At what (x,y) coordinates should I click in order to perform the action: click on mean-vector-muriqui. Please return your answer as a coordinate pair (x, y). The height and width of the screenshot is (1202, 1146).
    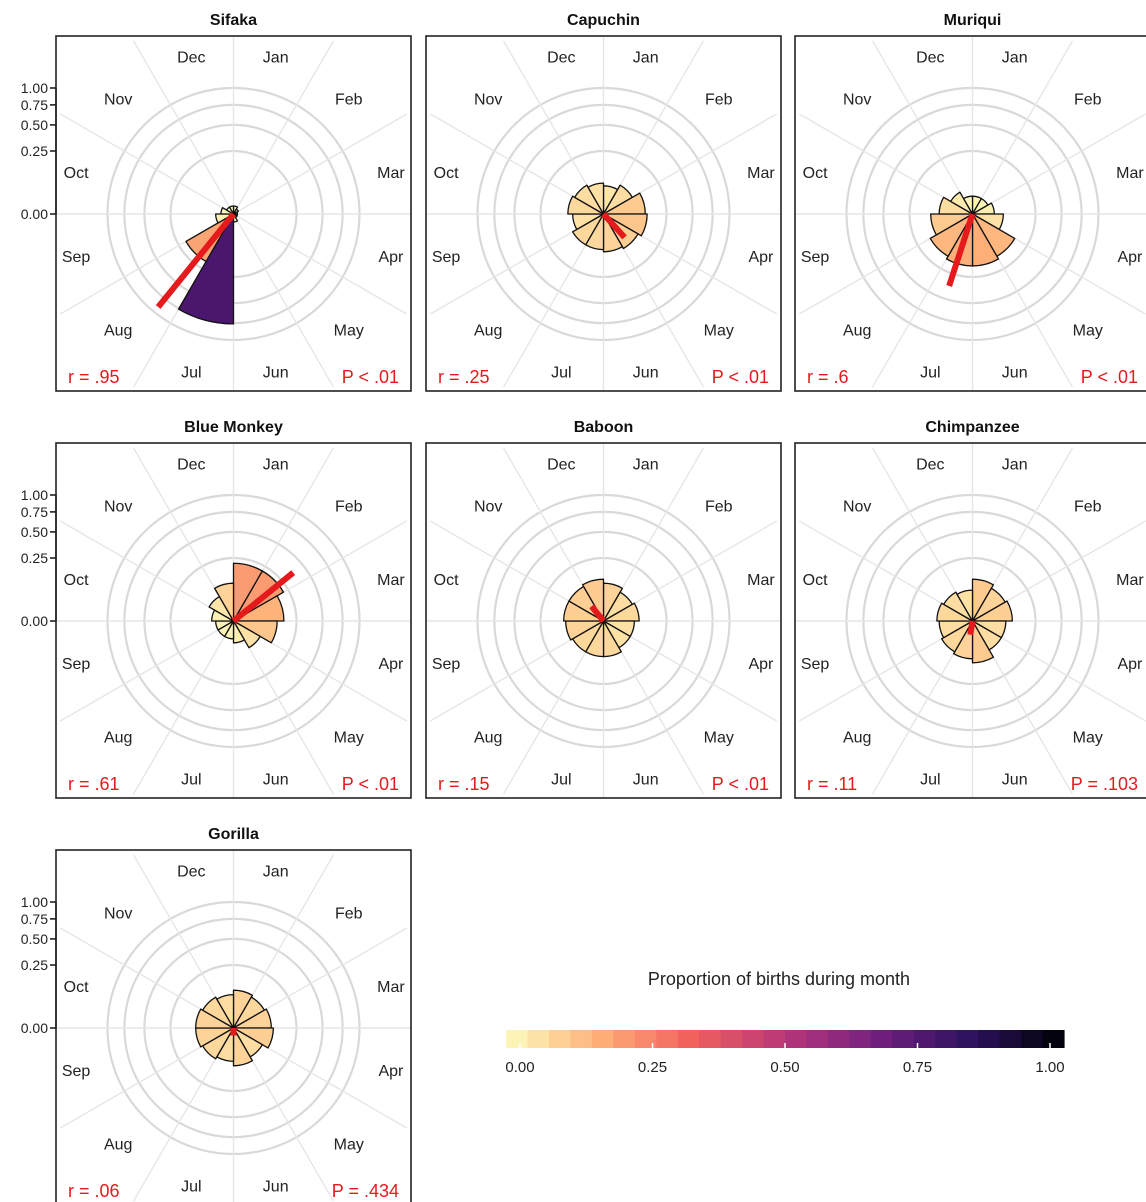
    Looking at the image, I should click on (961, 250).